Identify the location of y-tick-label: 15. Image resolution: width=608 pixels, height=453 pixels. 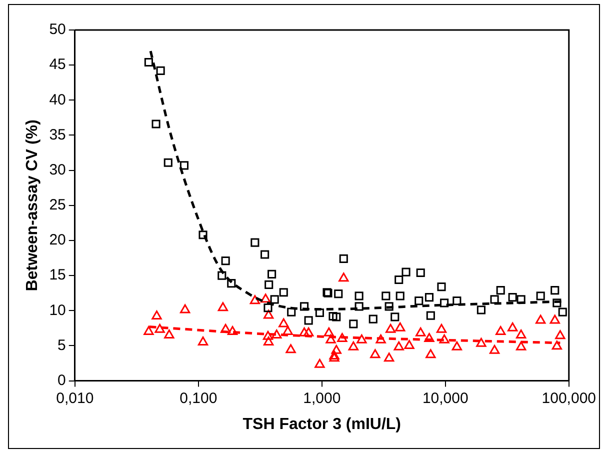
(57, 275).